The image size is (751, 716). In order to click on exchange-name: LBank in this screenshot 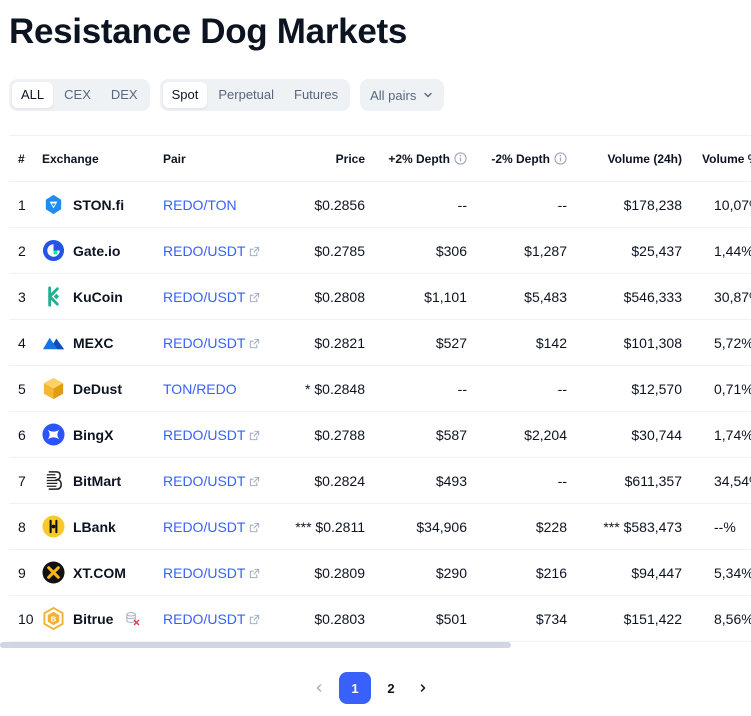, I will do `click(94, 526)`.